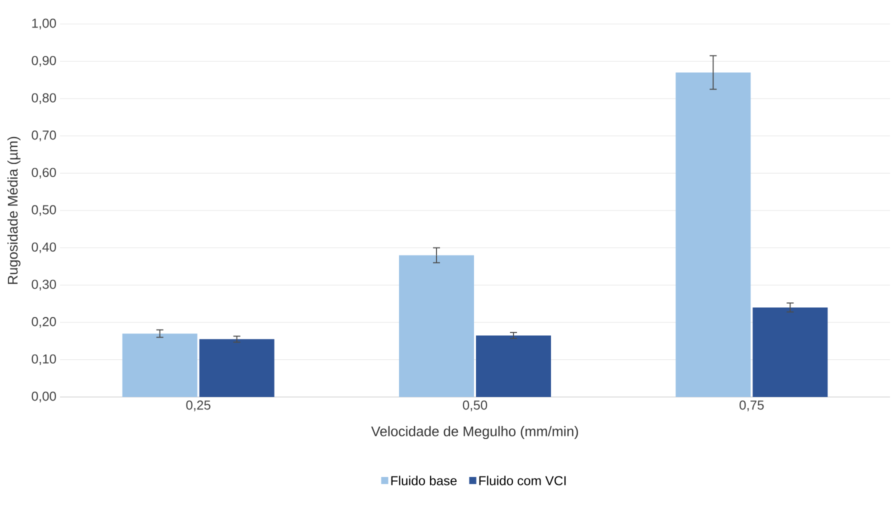 This screenshot has height=523, width=891. Describe the element at coordinates (44, 248) in the screenshot. I see `y-tick-label: 0,40` at that location.